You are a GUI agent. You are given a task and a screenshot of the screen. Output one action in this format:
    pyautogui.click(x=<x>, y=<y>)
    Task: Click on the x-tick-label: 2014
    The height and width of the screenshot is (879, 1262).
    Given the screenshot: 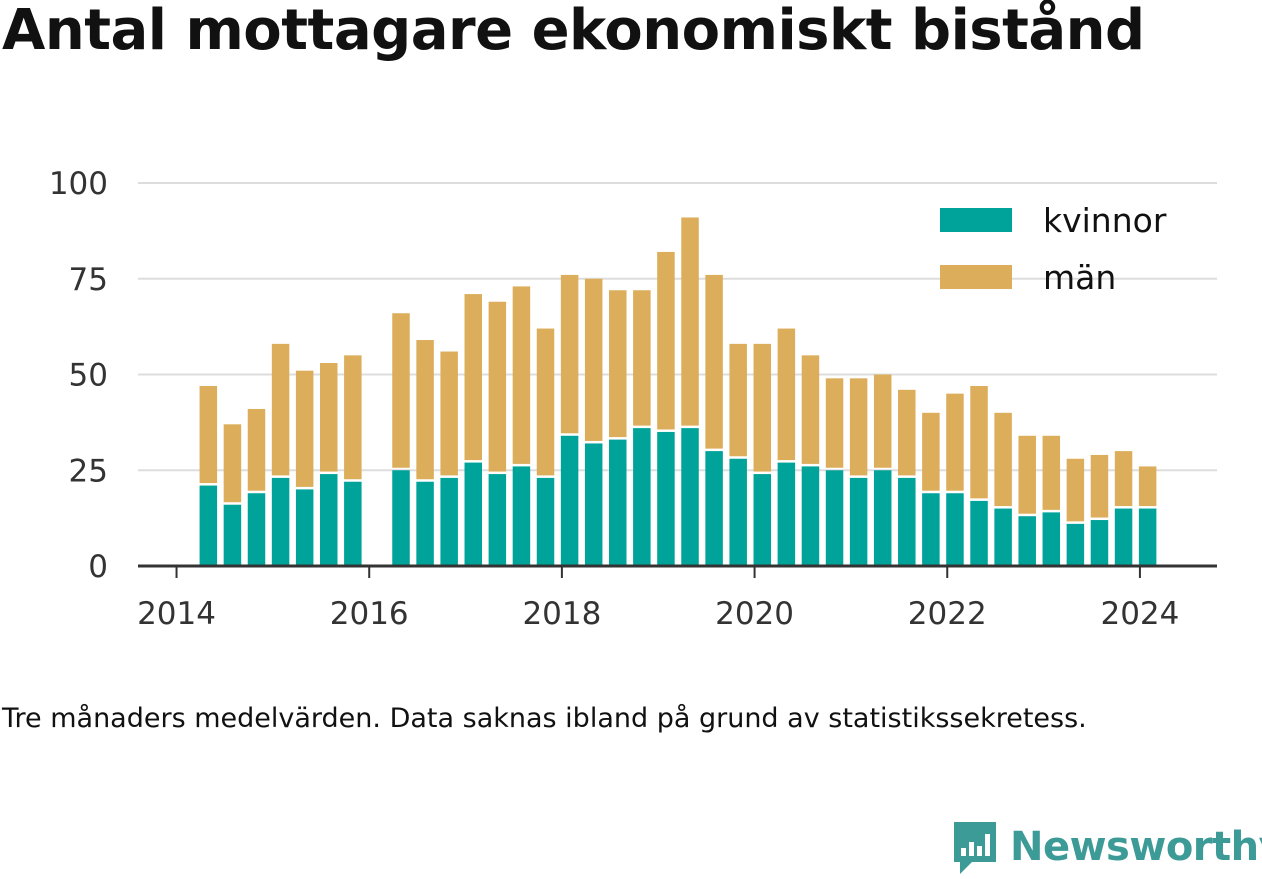 What is the action you would take?
    pyautogui.click(x=176, y=614)
    